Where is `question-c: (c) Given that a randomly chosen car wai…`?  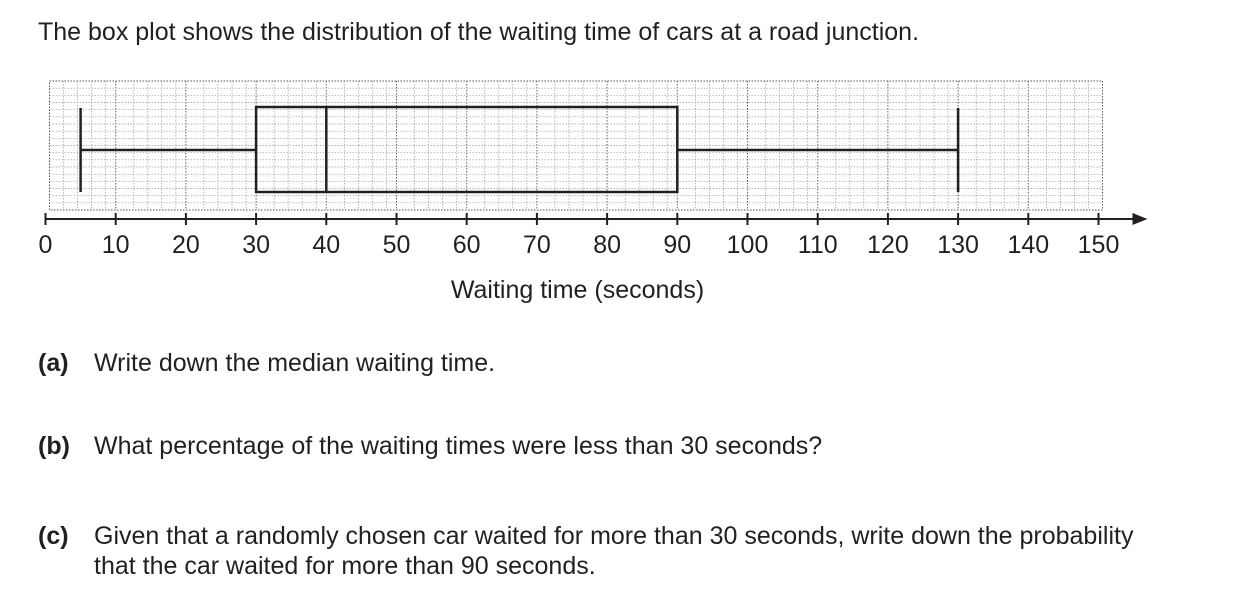
question-c: (c) Given that a randomly chosen car wai… is located at coordinates (596, 551).